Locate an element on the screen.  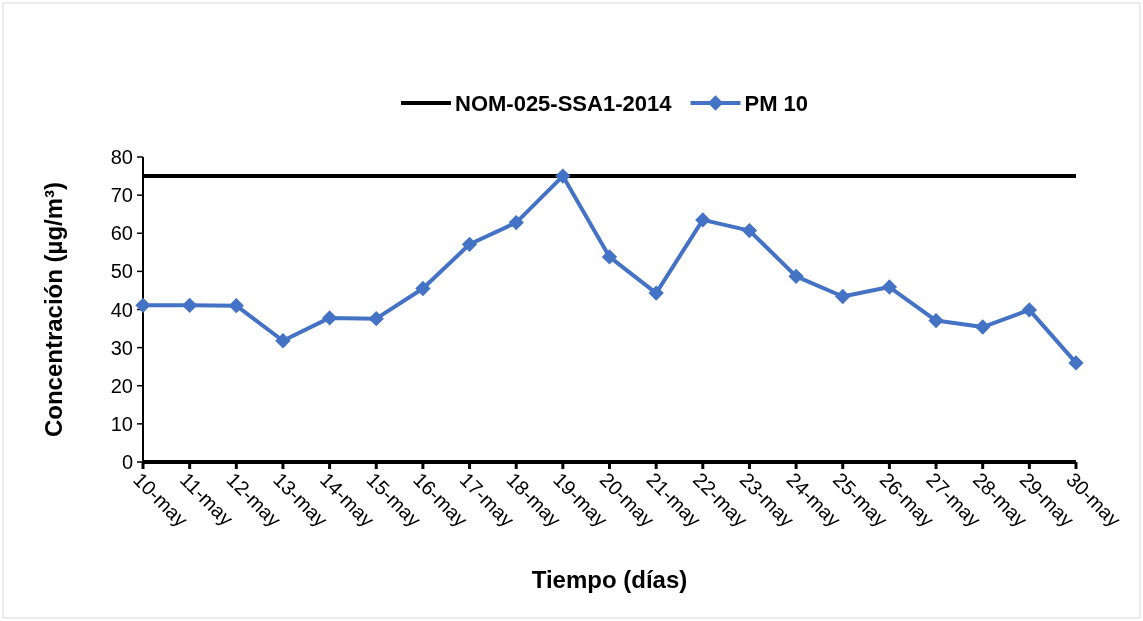
x-axis-title: Tiempo (días) is located at coordinates (609, 579).